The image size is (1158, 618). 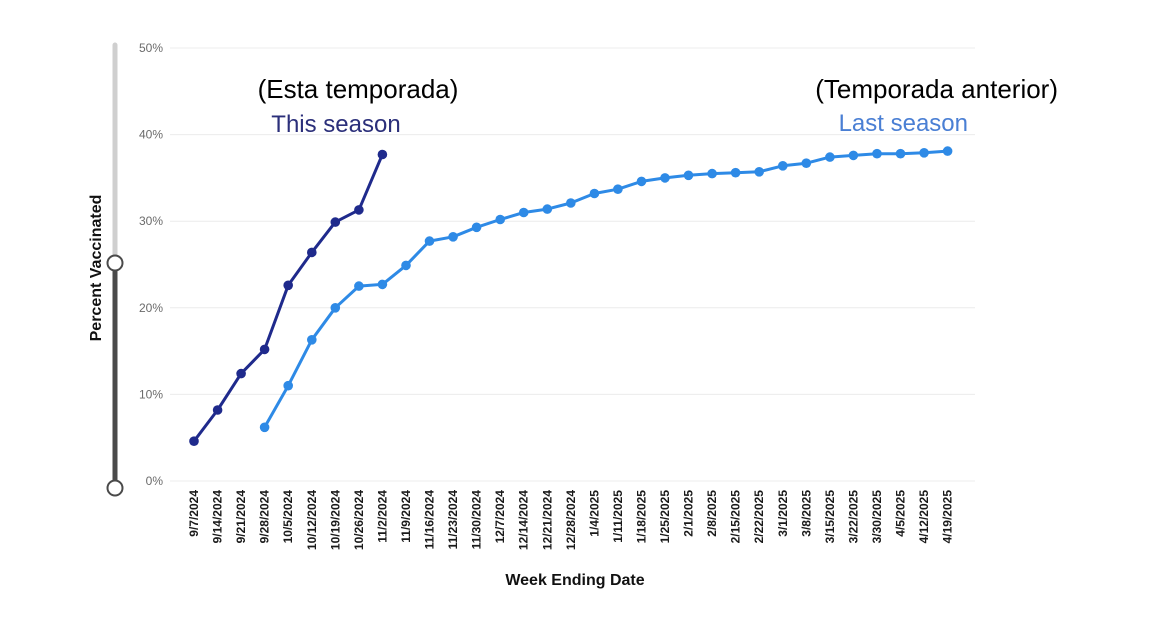 I want to click on slider-handle-top, so click(x=115, y=263).